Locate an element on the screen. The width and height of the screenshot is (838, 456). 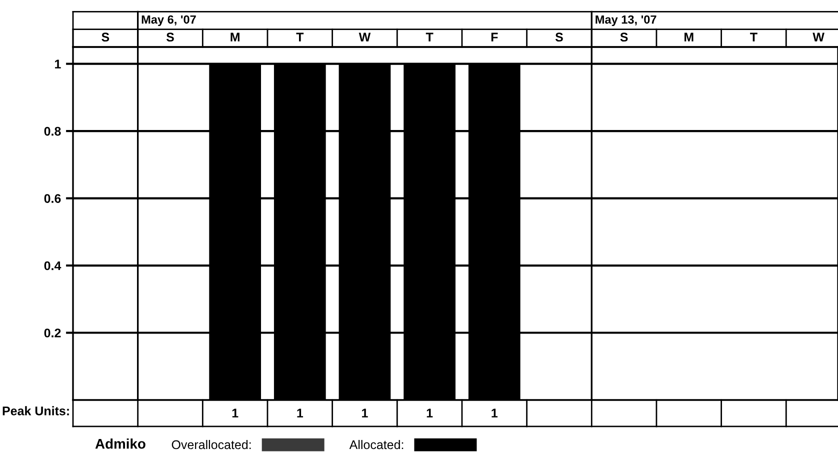
legend-label: Allocated: is located at coordinates (376, 445).